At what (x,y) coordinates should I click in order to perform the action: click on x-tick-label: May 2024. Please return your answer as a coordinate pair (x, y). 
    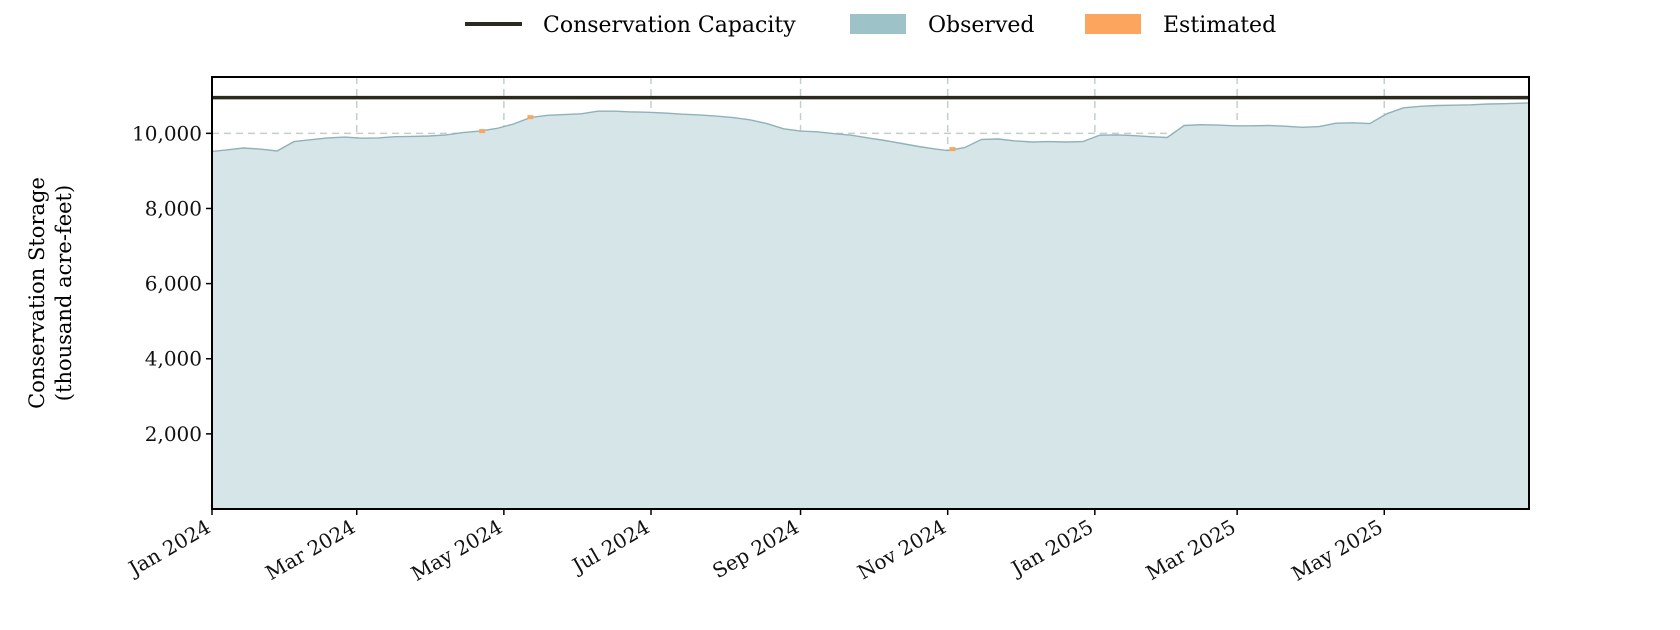
    Looking at the image, I should click on (456, 550).